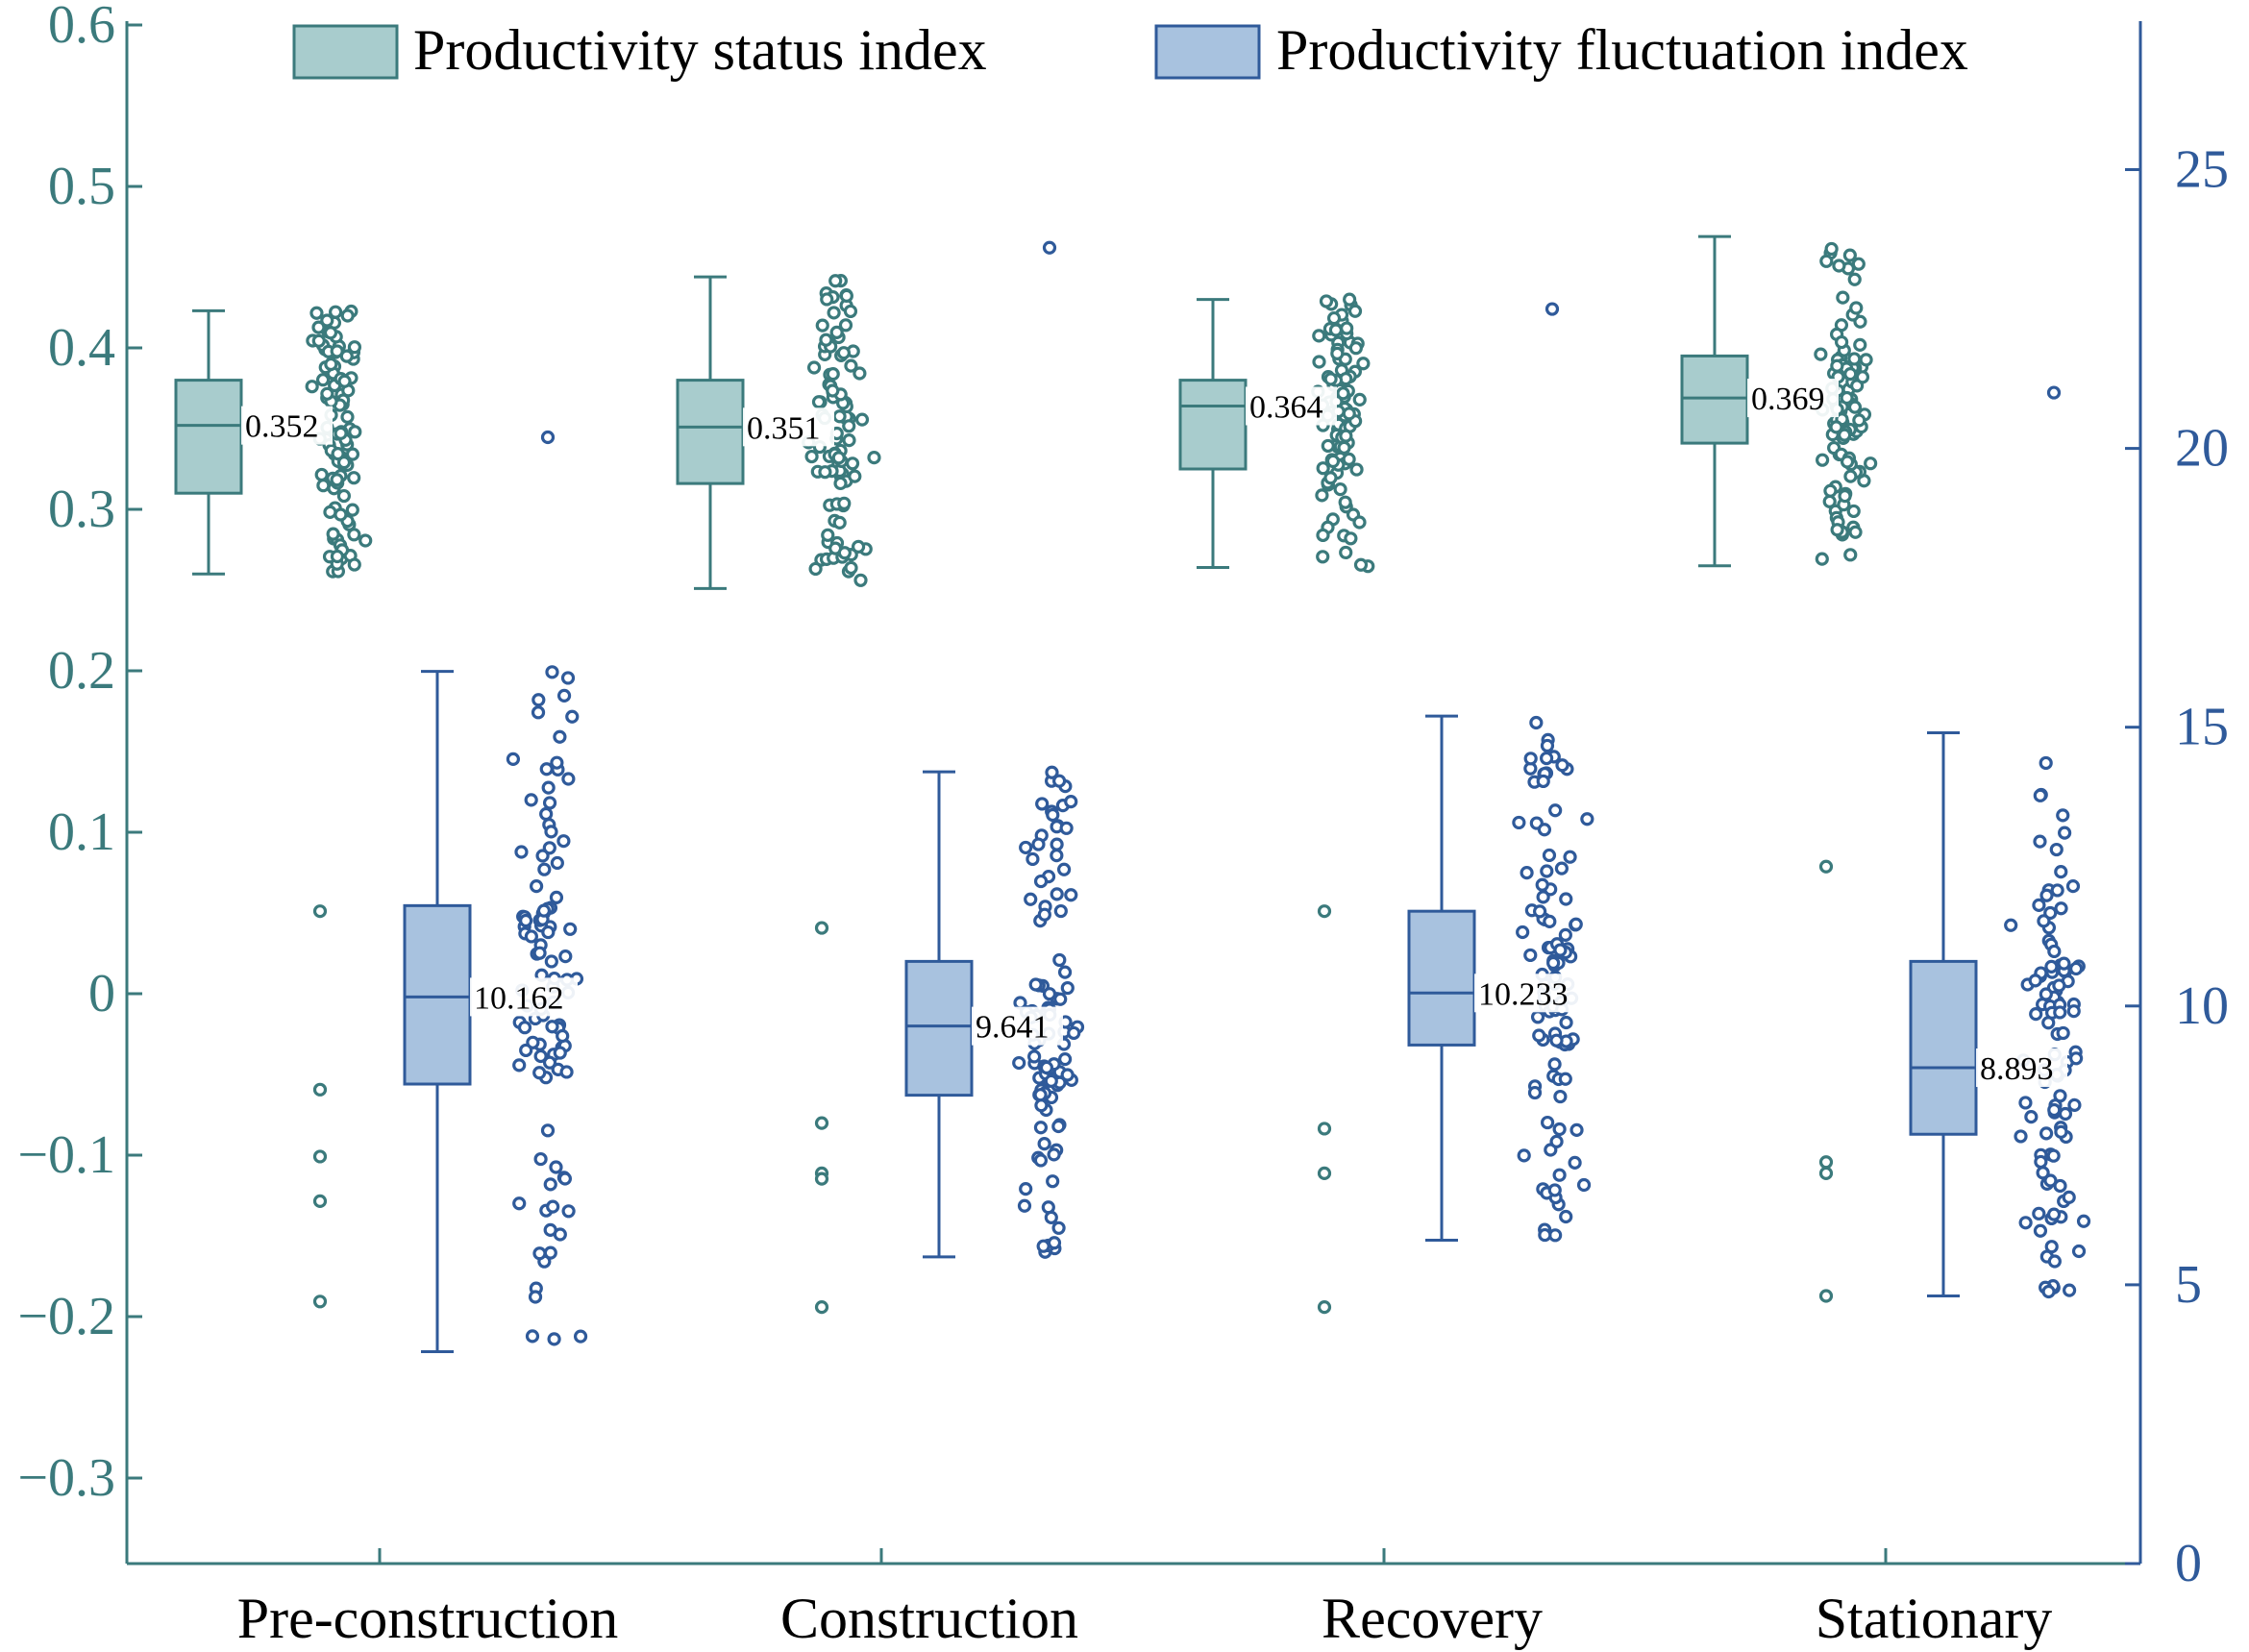 This screenshot has height=1652, width=2249. I want to click on left-tick-label: −0.3, so click(66, 1478).